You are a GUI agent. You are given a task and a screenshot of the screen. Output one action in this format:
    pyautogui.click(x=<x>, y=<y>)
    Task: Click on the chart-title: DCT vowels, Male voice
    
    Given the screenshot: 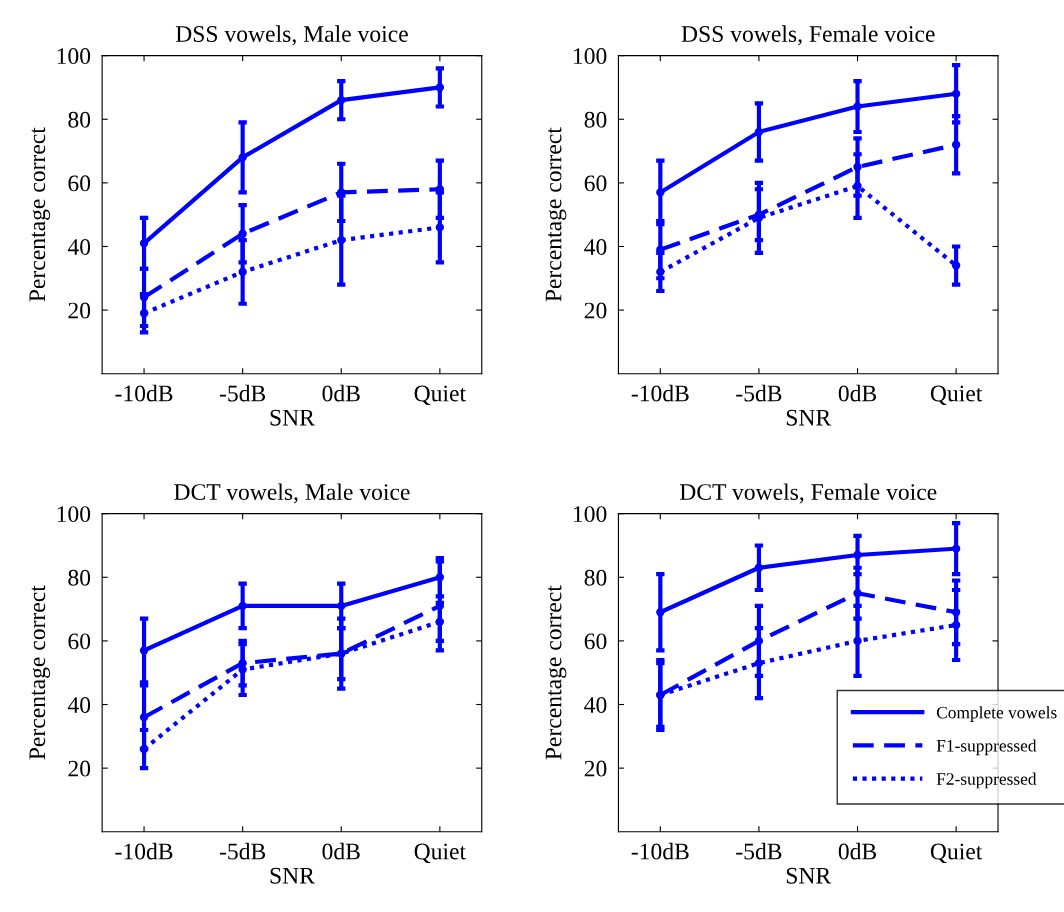 What is the action you would take?
    pyautogui.click(x=292, y=493)
    